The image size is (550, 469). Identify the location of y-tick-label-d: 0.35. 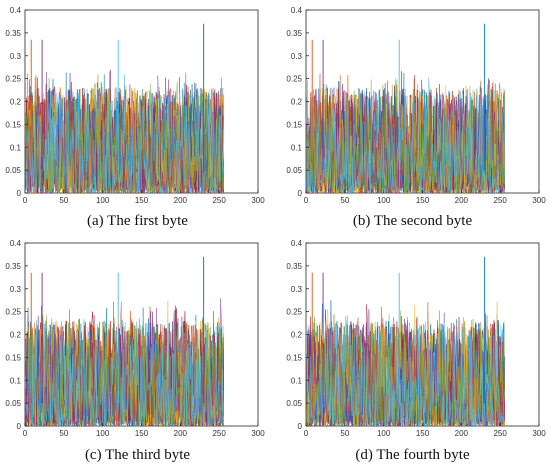
(294, 266).